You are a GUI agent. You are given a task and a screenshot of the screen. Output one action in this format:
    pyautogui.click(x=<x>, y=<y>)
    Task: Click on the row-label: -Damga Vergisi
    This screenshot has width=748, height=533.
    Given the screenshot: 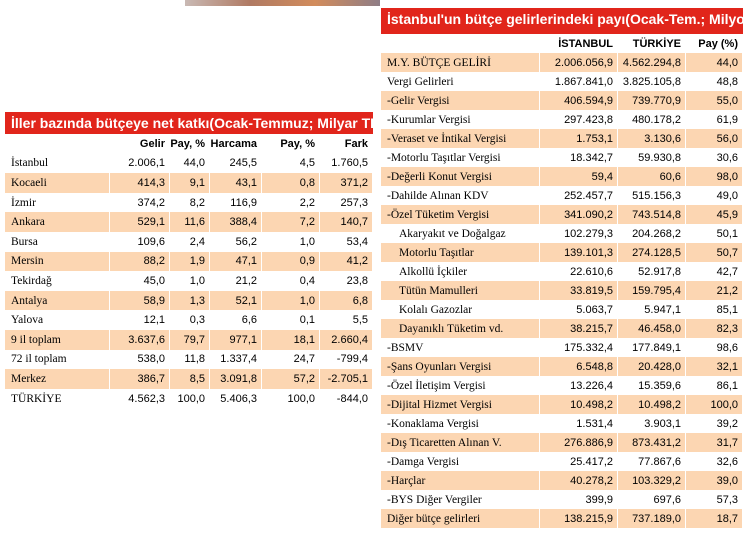 What is the action you would take?
    pyautogui.click(x=460, y=461)
    